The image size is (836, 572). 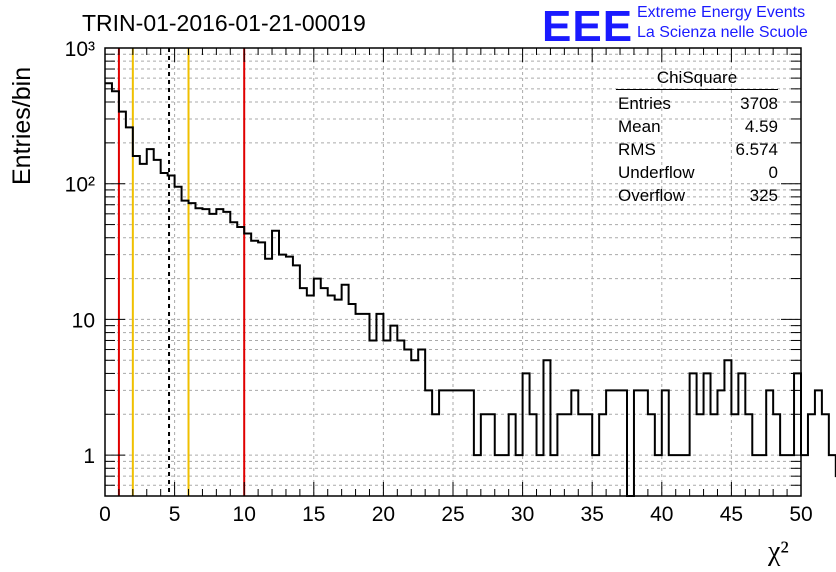 What do you see at coordinates (313, 514) in the screenshot?
I see `x-tick-label: 15` at bounding box center [313, 514].